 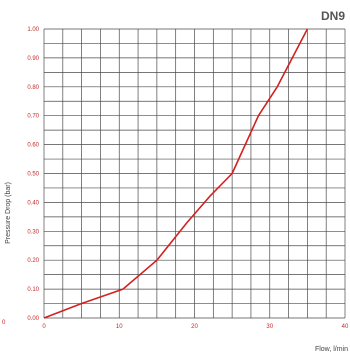 What do you see at coordinates (33, 290) in the screenshot?
I see `y-tick-label: 0.10` at bounding box center [33, 290].